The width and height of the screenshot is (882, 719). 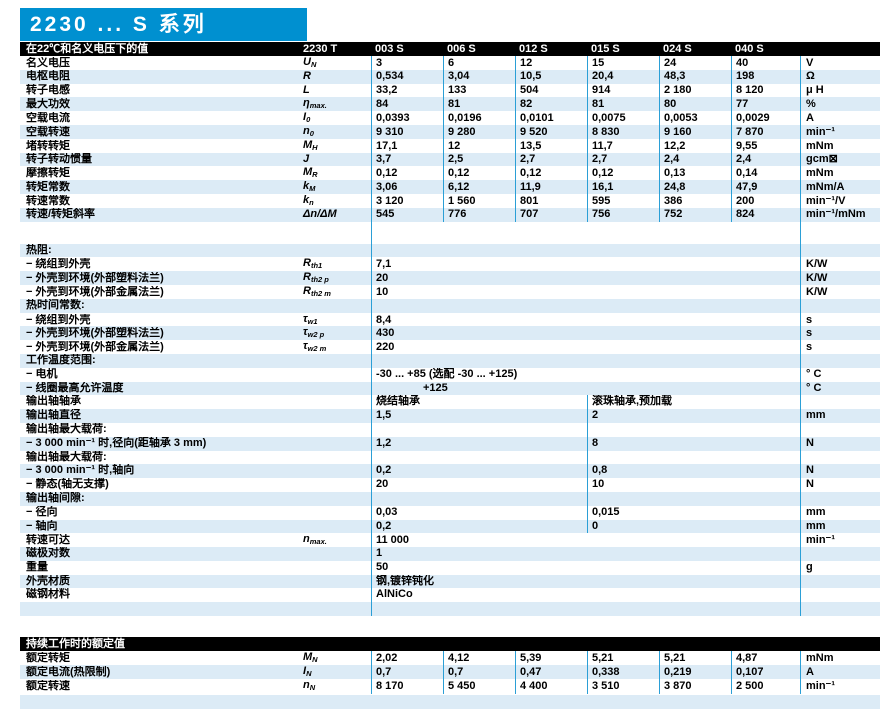 I want to click on cell-value: 8, so click(x=693, y=443).